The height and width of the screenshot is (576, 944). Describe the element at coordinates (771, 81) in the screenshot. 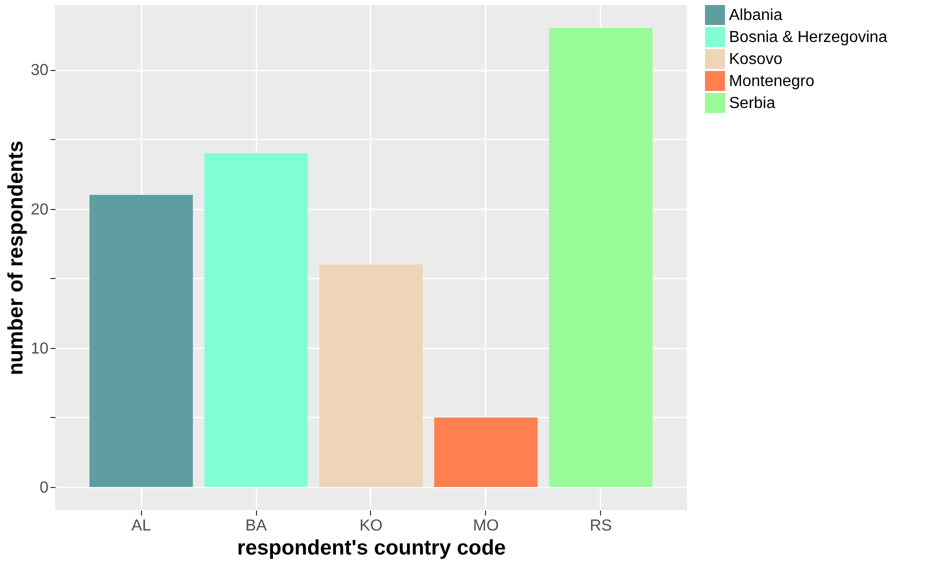

I see `legend-label: Montenegro` at that location.